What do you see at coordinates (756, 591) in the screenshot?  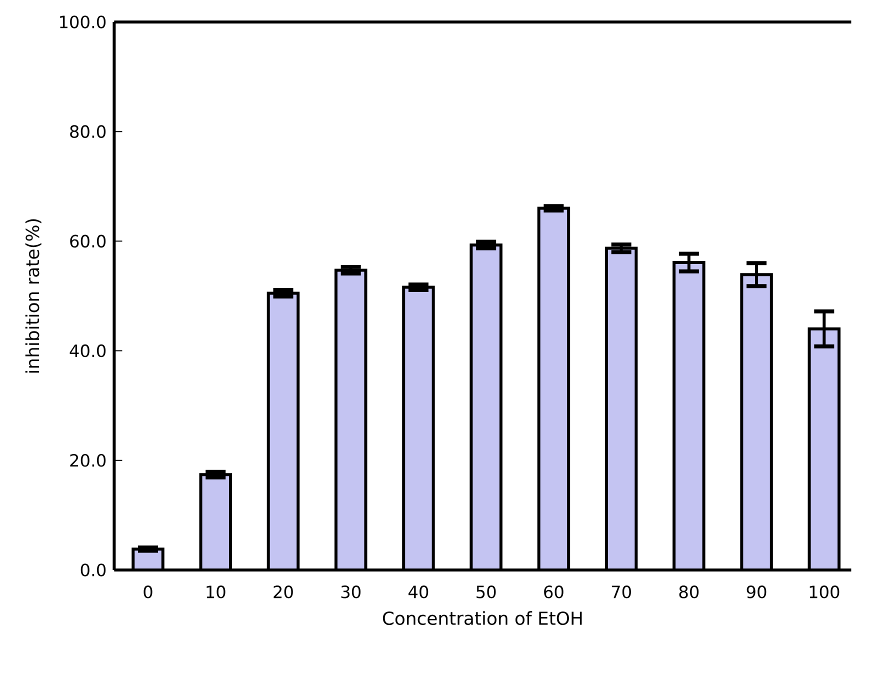 I see `x-tick-label: 90` at bounding box center [756, 591].